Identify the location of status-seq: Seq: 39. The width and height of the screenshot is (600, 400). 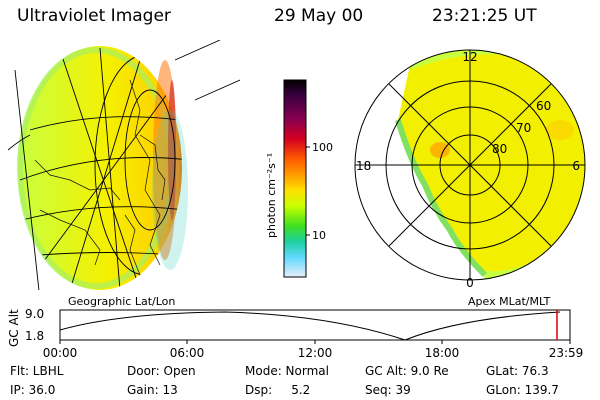
(388, 390).